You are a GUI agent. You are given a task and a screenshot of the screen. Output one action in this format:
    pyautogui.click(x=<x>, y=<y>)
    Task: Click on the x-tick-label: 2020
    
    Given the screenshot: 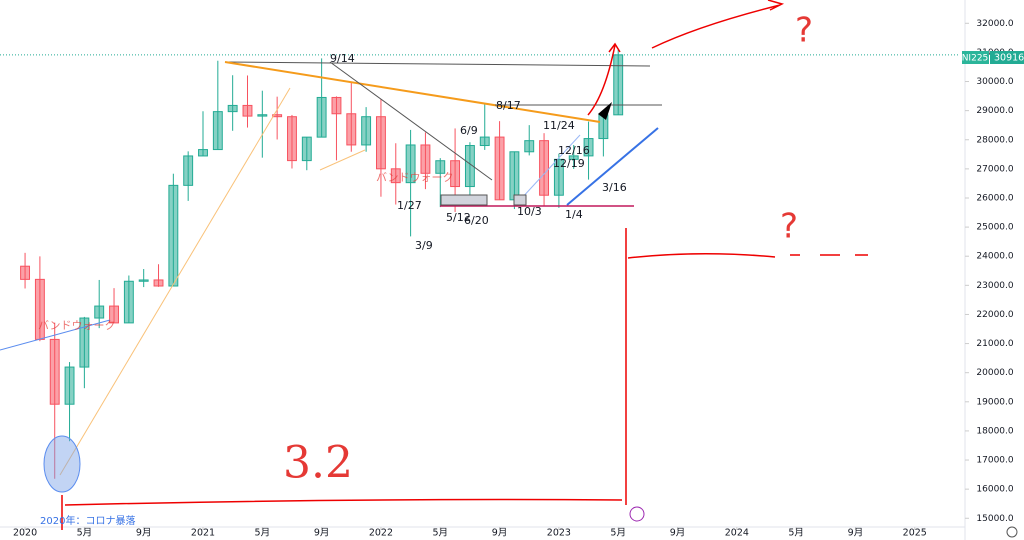 What is the action you would take?
    pyautogui.click(x=25, y=533)
    